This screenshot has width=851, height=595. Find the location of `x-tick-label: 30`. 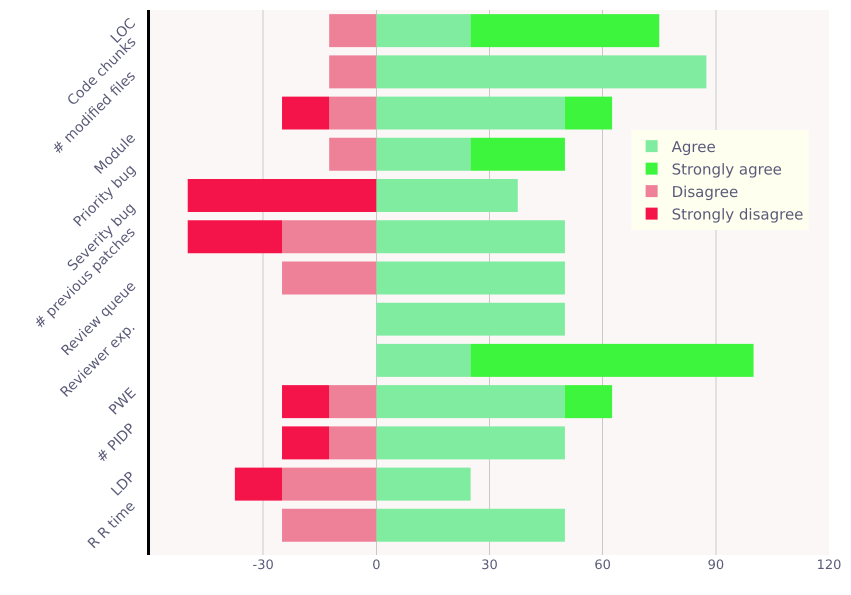

x-tick-label: 30 is located at coordinates (489, 565).